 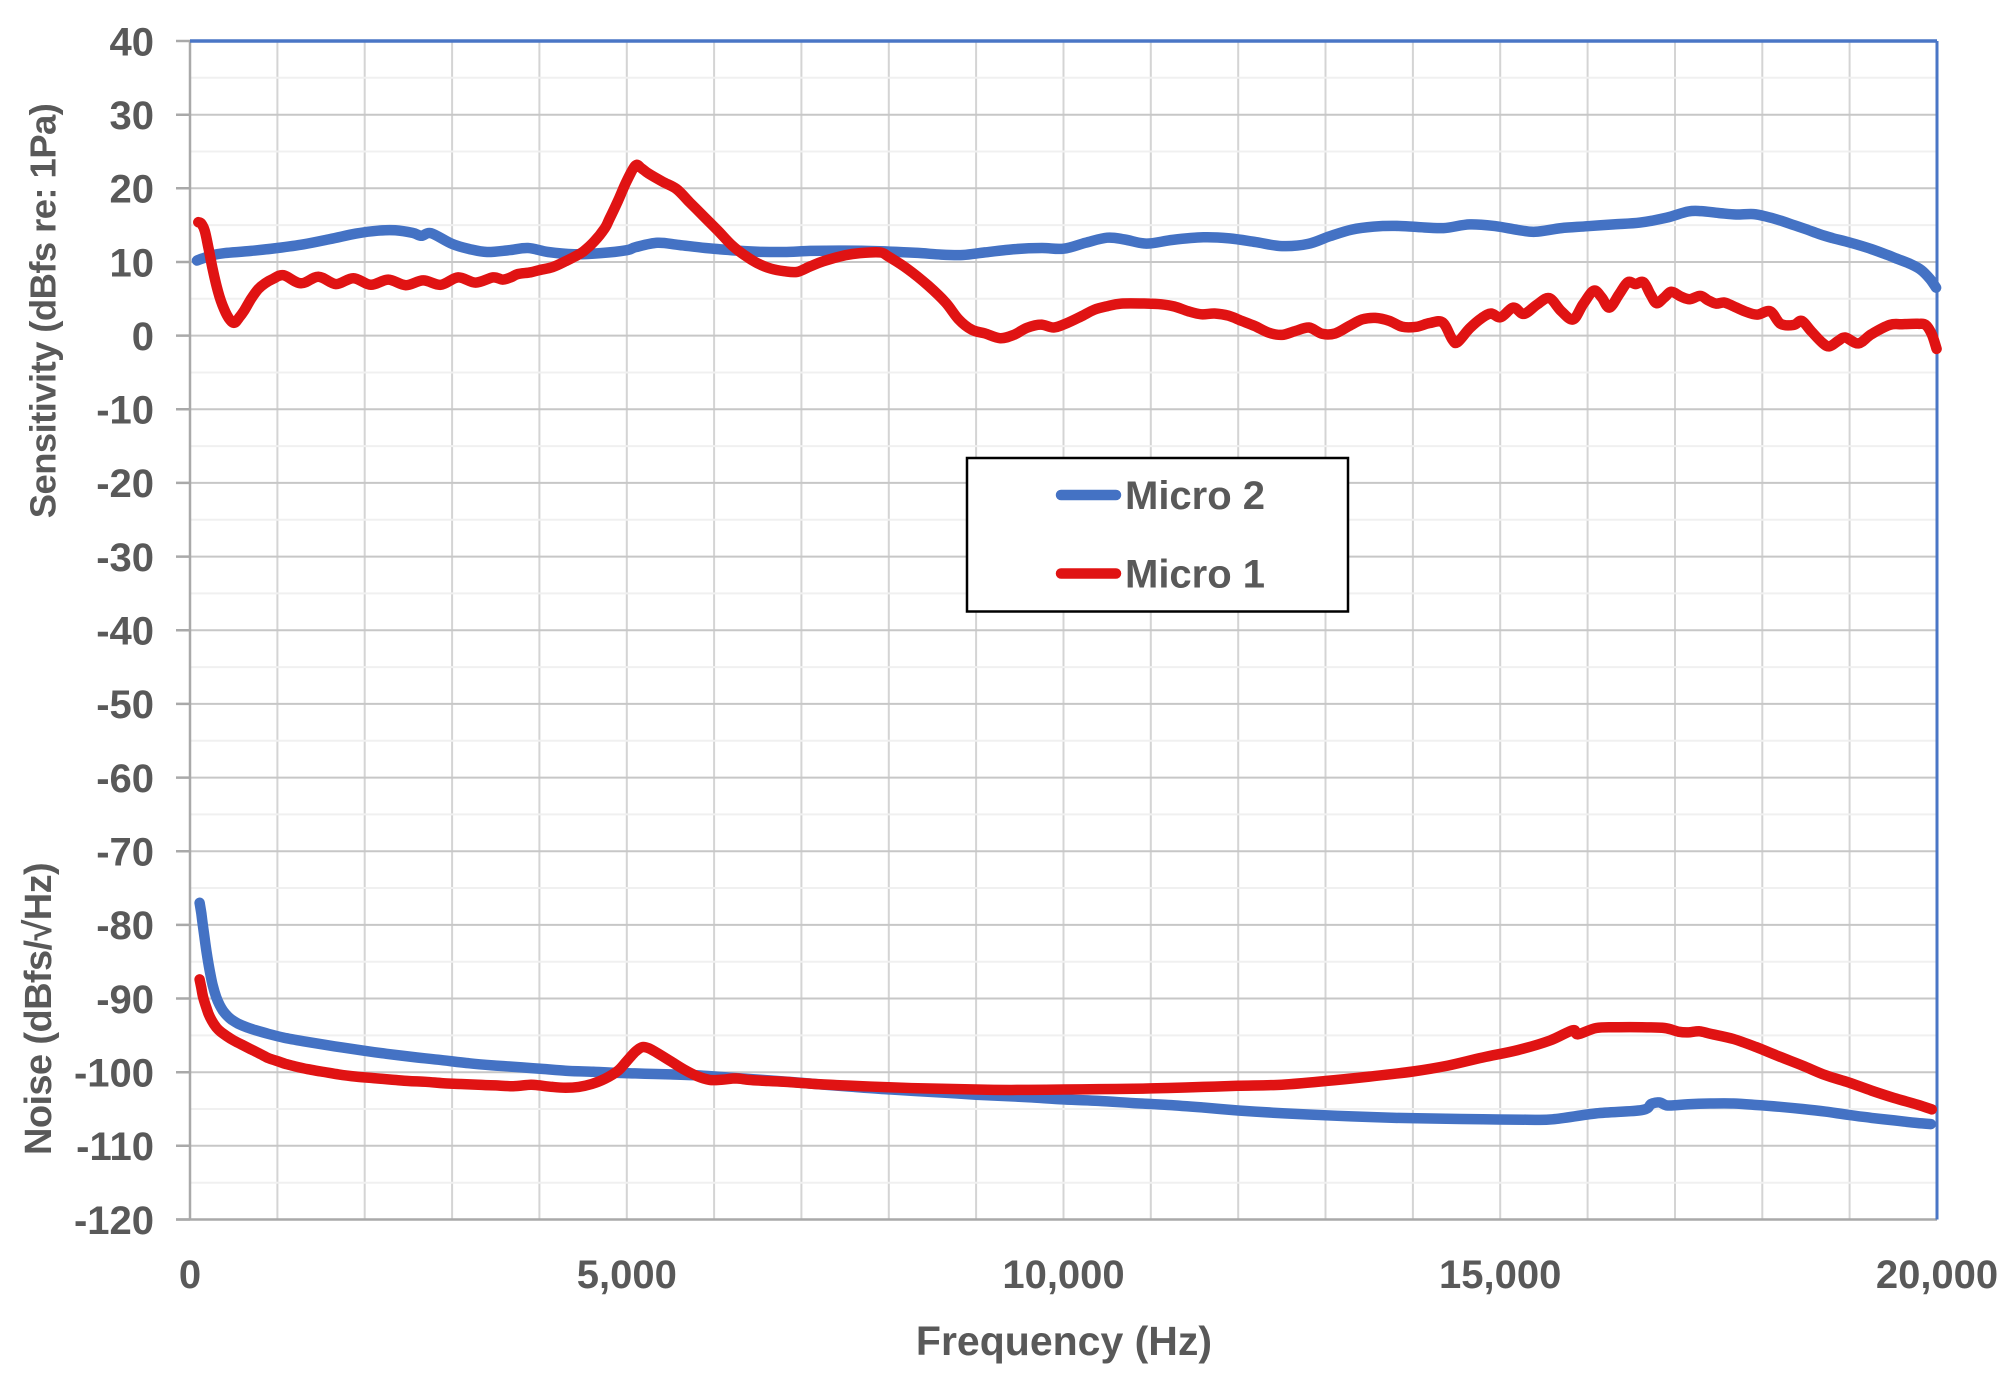 I want to click on svg-text: 10, so click(x=132, y=263).